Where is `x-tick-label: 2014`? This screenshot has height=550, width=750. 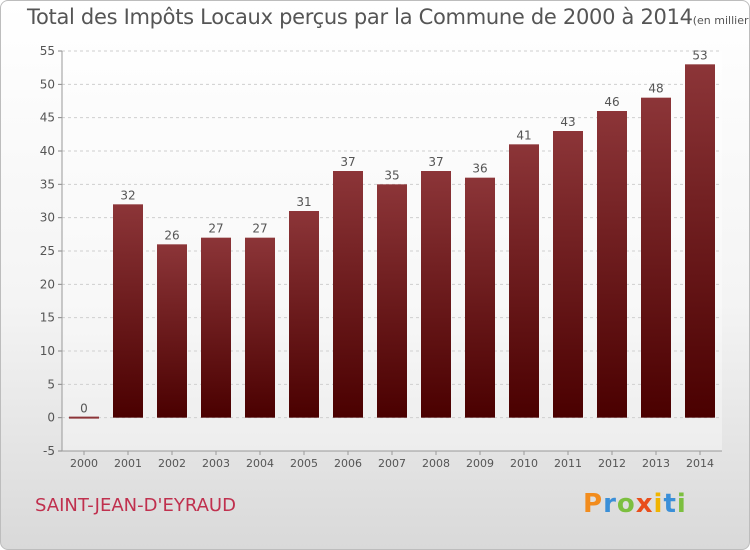 x-tick-label: 2014 is located at coordinates (700, 463).